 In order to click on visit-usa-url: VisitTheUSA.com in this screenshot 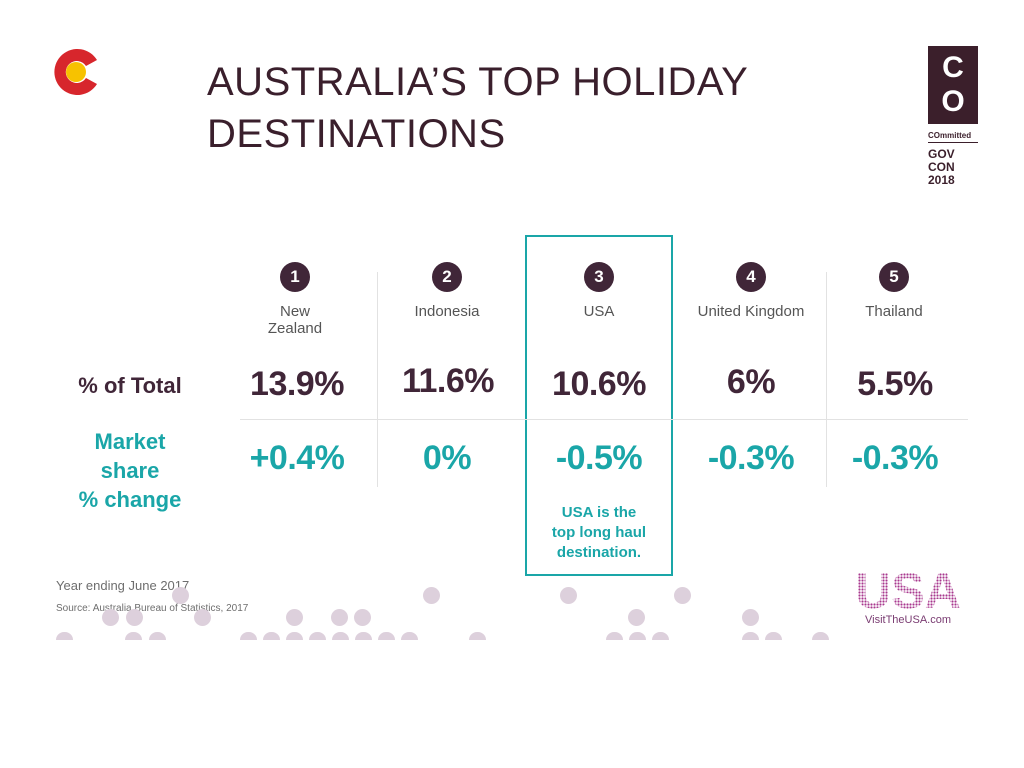, I will do `click(908, 620)`.